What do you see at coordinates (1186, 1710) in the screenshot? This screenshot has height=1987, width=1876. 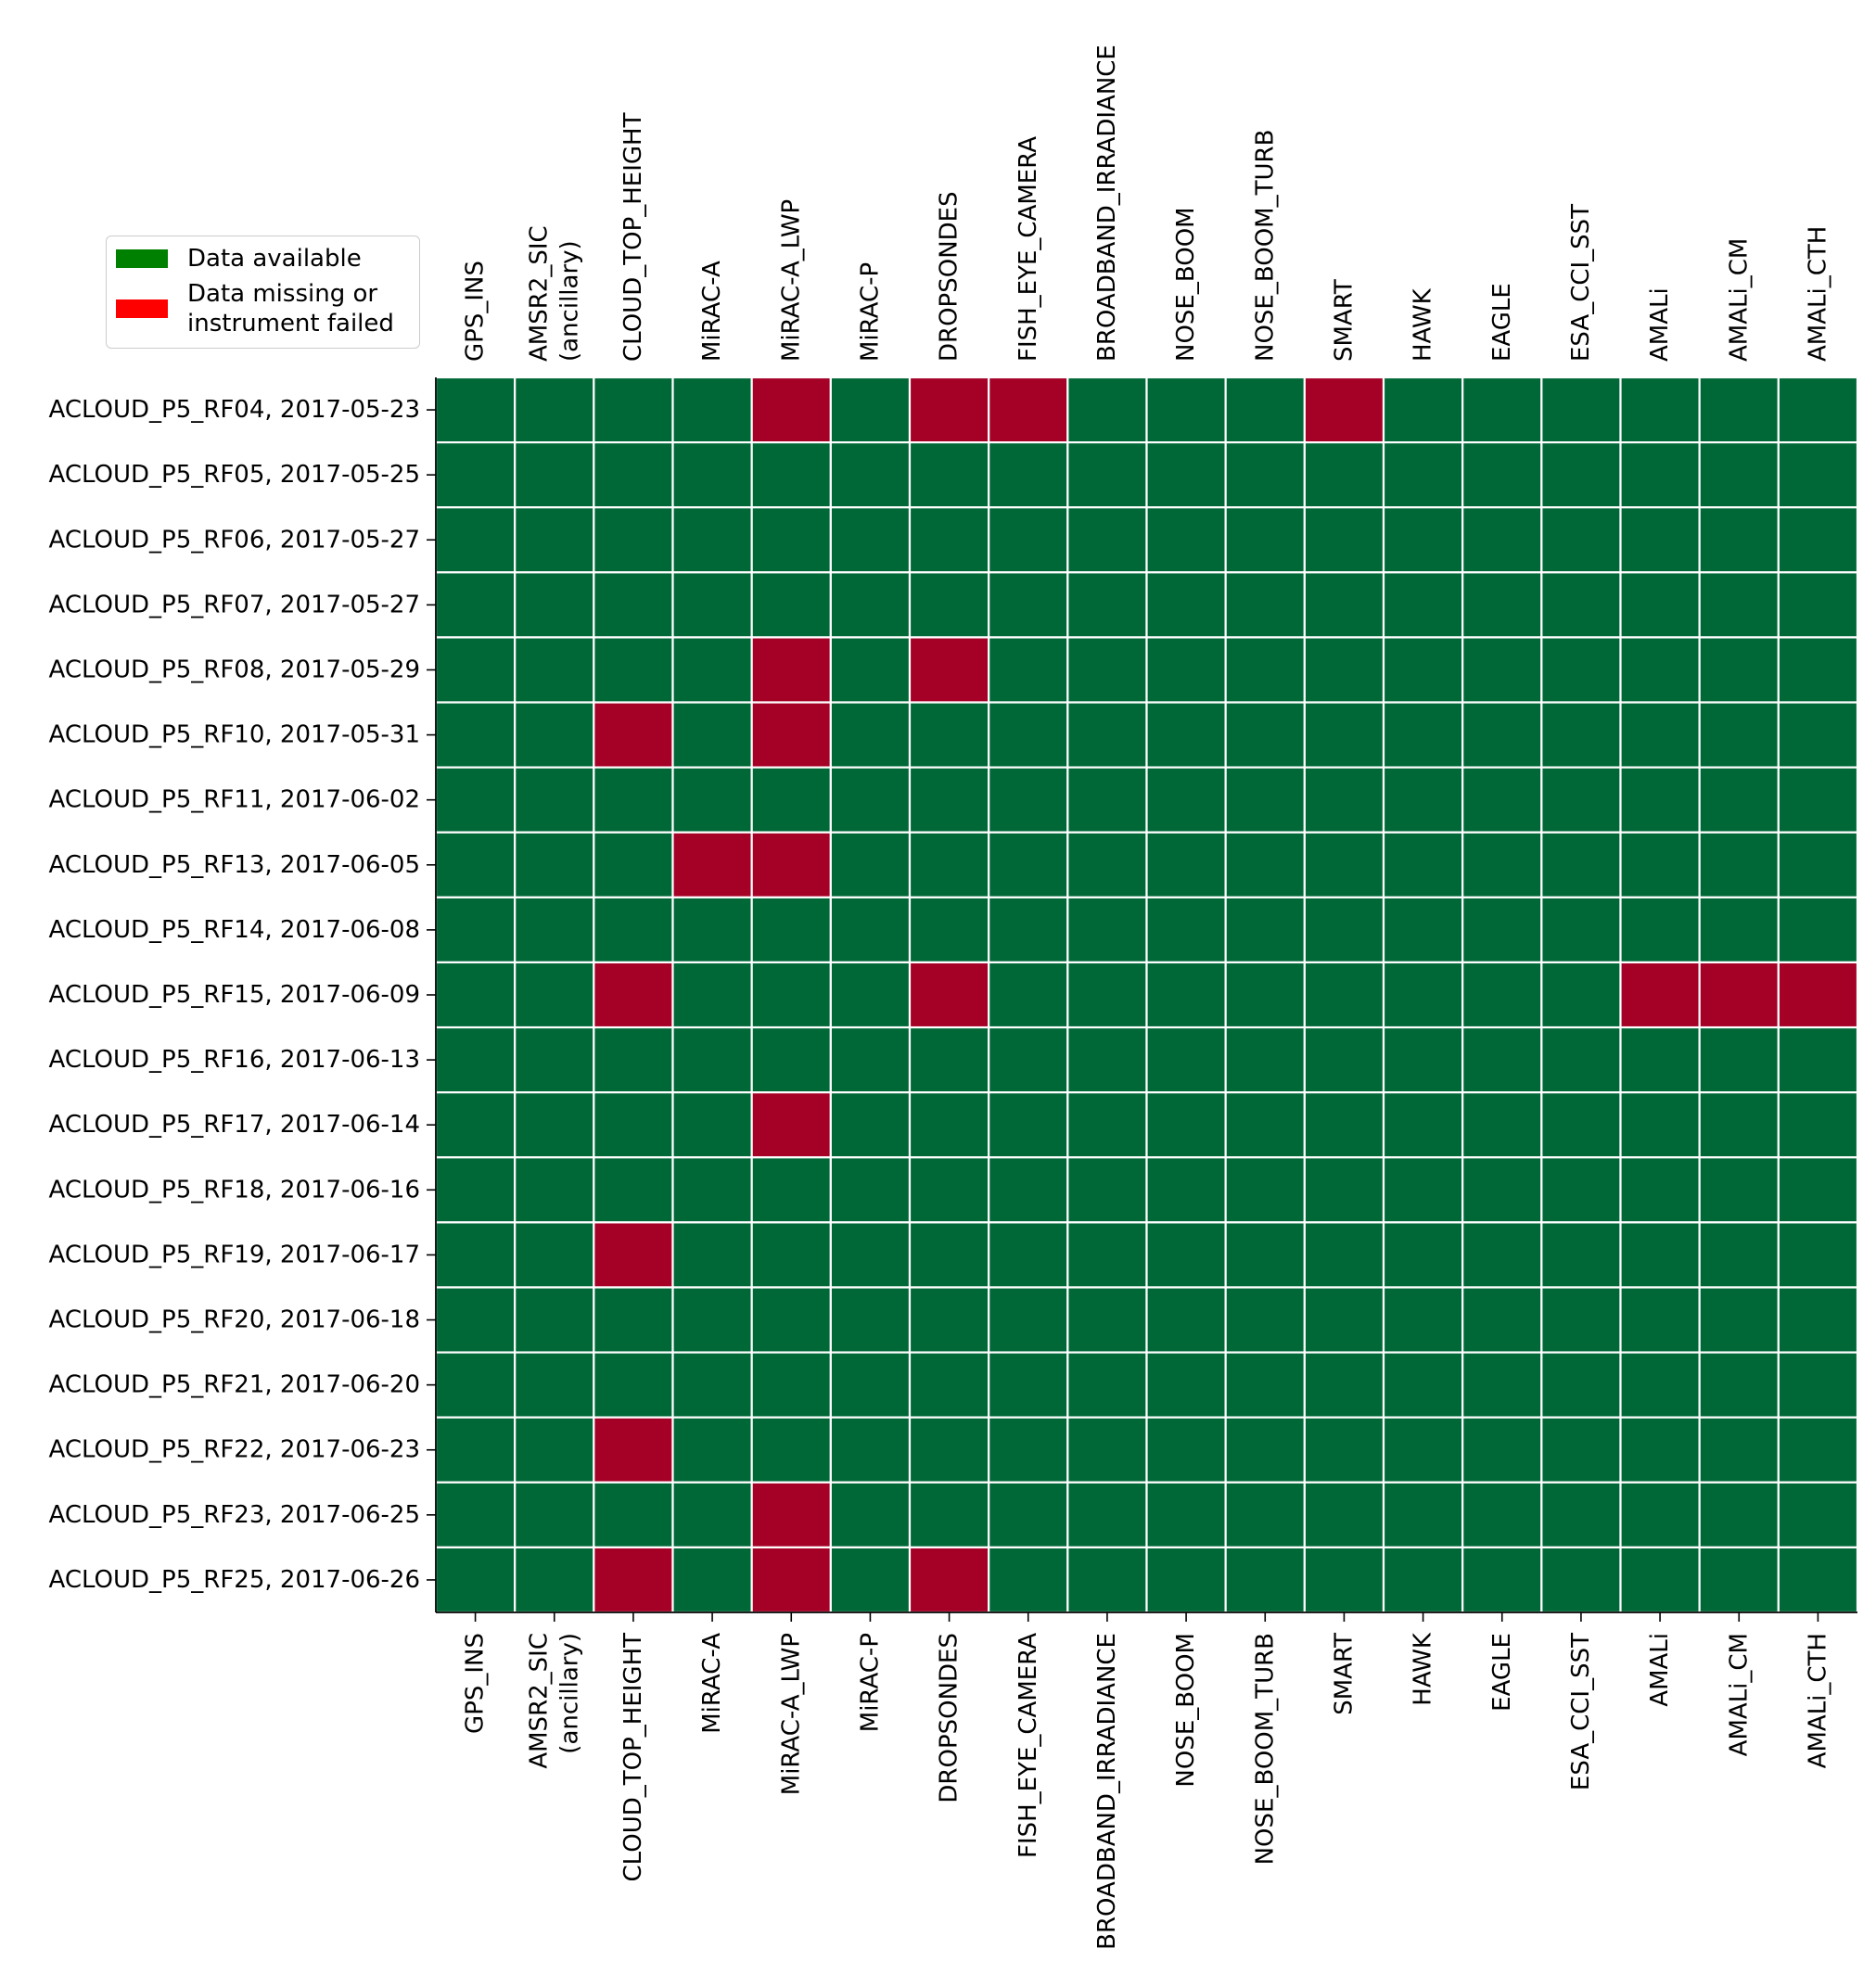 I see `column-label-bottom: NOSE_BOOM` at bounding box center [1186, 1710].